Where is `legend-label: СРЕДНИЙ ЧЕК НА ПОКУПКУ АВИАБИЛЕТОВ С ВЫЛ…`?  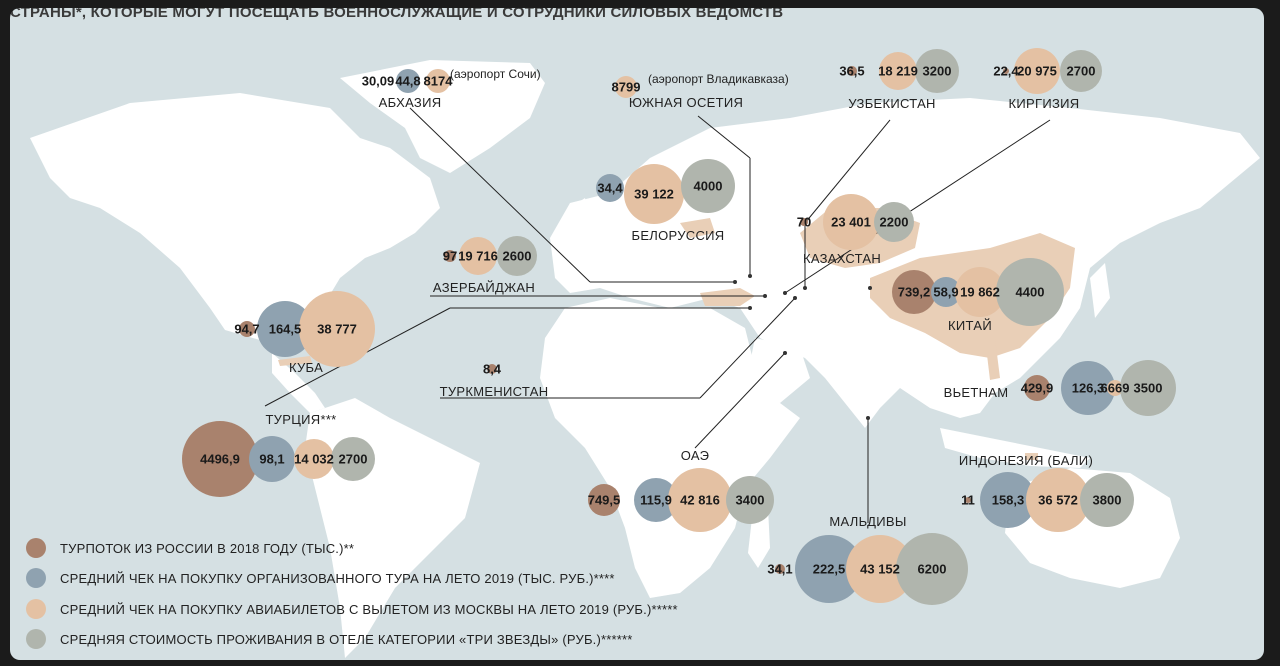 legend-label: СРЕДНИЙ ЧЕК НА ПОКУПКУ АВИАБИЛЕТОВ С ВЫЛ… is located at coordinates (369, 609).